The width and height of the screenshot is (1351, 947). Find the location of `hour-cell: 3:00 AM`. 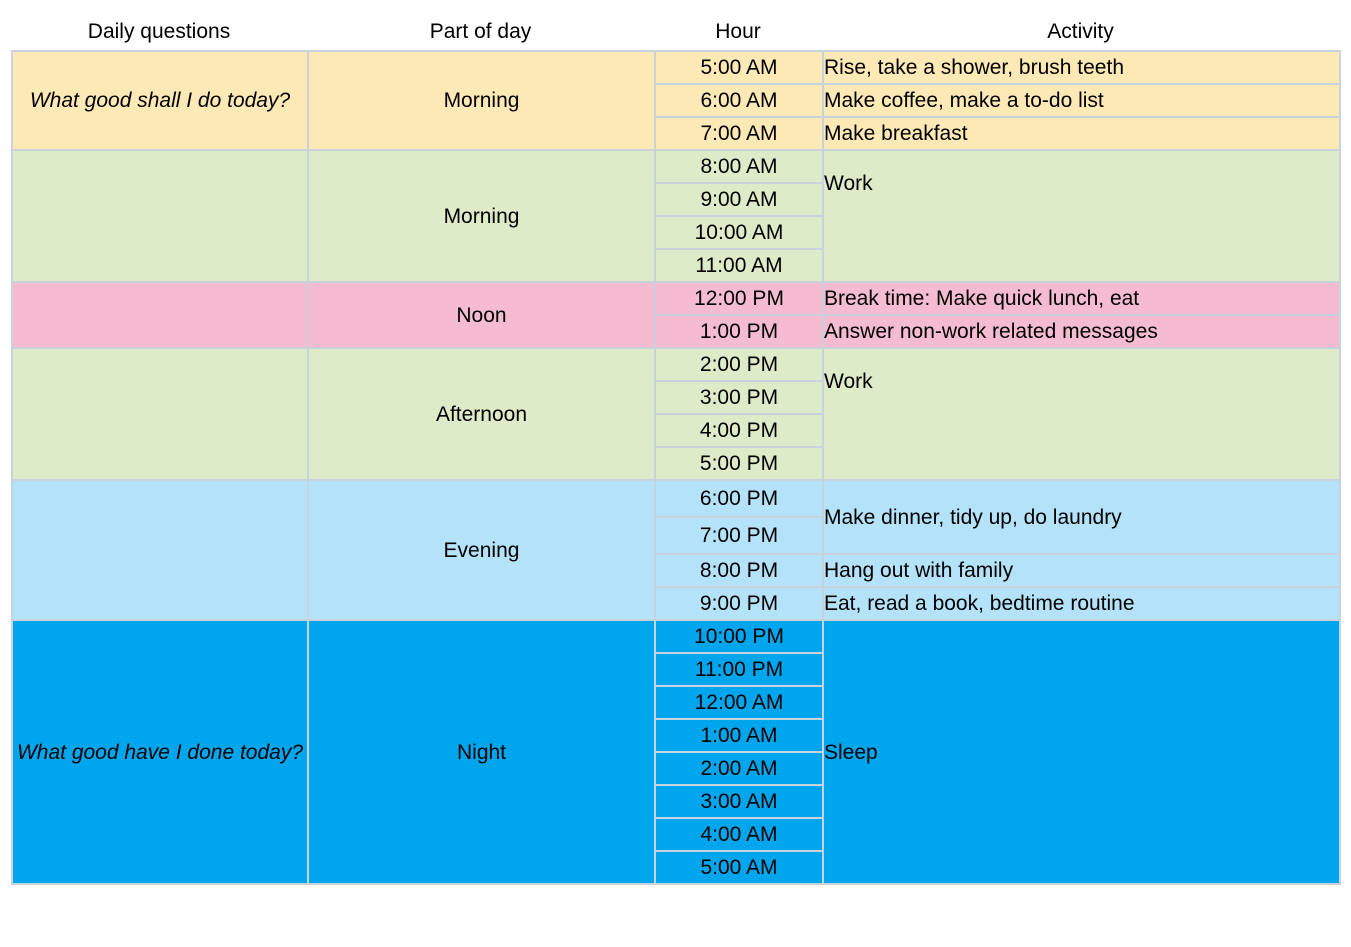

hour-cell: 3:00 AM is located at coordinates (739, 801).